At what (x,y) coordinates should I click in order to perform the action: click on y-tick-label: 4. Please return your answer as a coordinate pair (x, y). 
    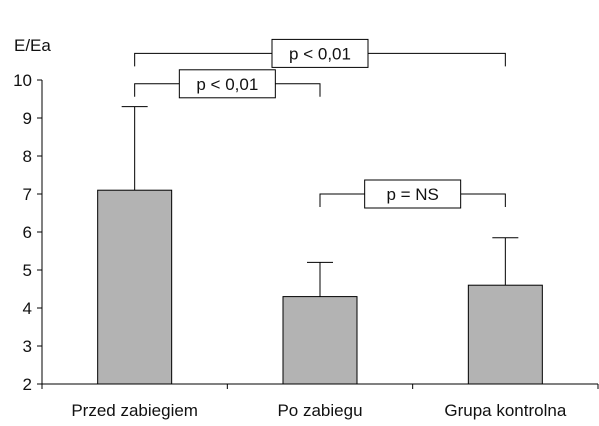
    Looking at the image, I should click on (27, 308).